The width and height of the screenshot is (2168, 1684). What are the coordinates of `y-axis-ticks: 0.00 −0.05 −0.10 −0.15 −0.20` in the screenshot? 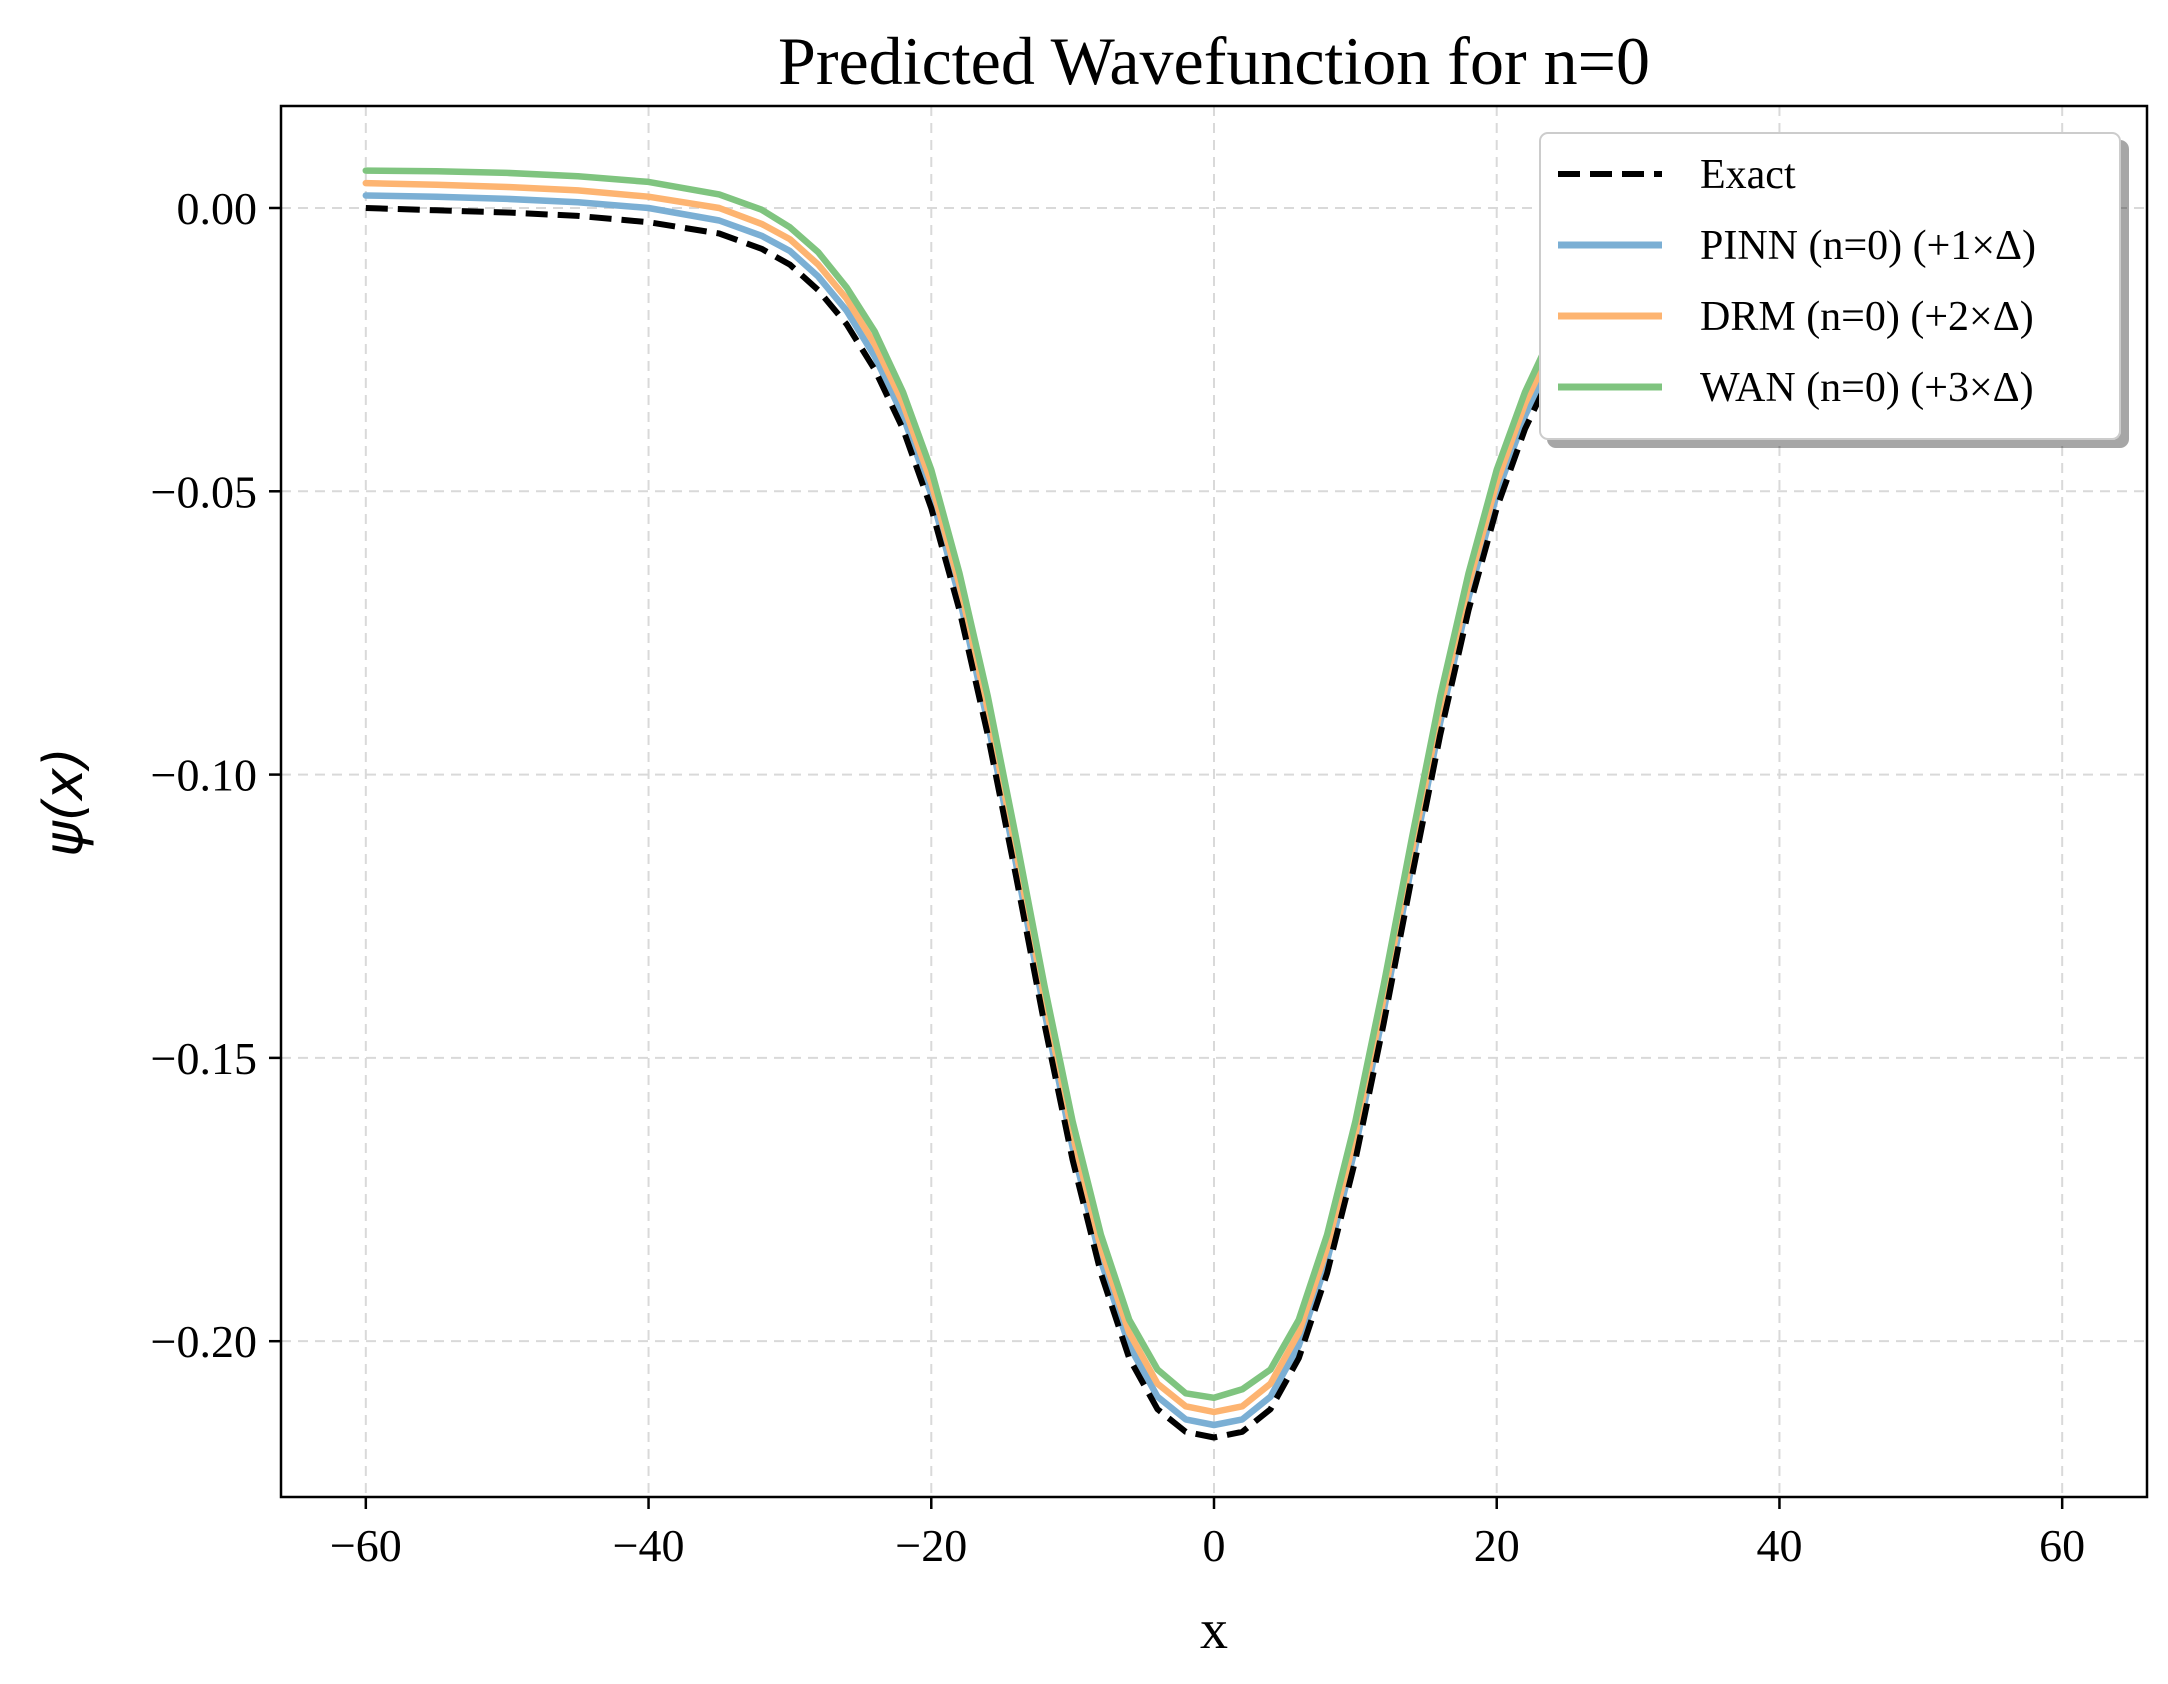 It's located at (216, 775).